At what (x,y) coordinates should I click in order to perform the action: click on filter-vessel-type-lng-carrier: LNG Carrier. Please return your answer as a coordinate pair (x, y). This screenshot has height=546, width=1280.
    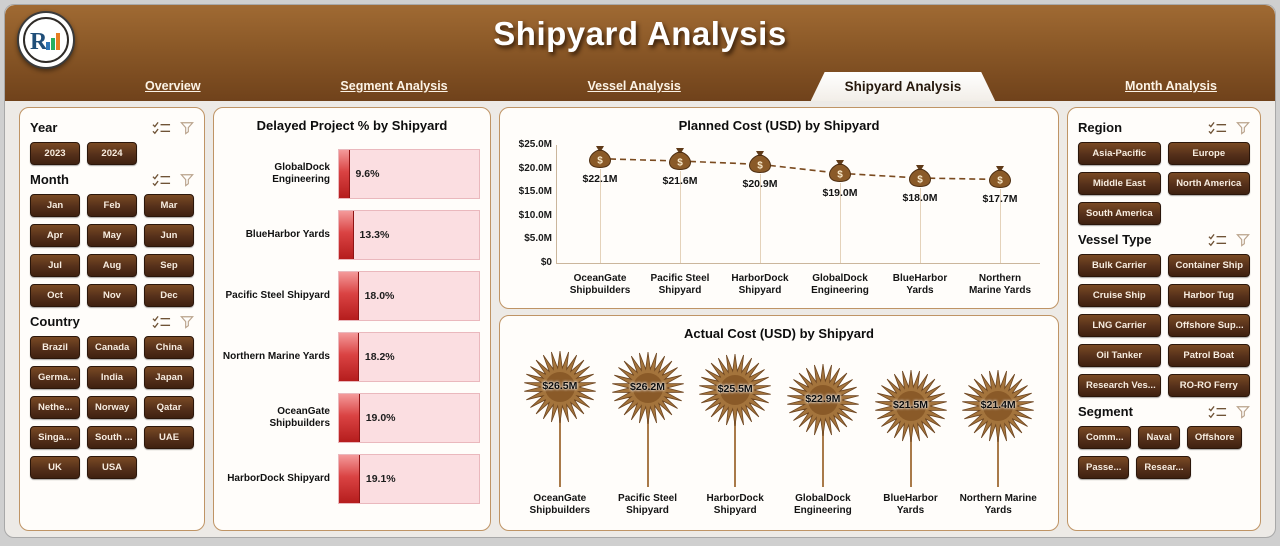
    Looking at the image, I should click on (1119, 325).